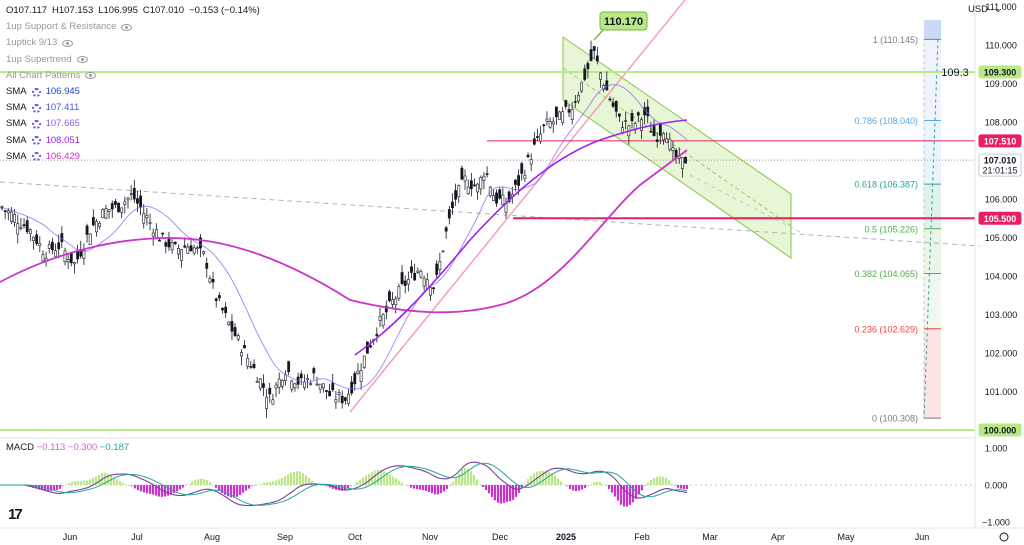  I want to click on price-badge-label: 109.300, so click(1000, 72).